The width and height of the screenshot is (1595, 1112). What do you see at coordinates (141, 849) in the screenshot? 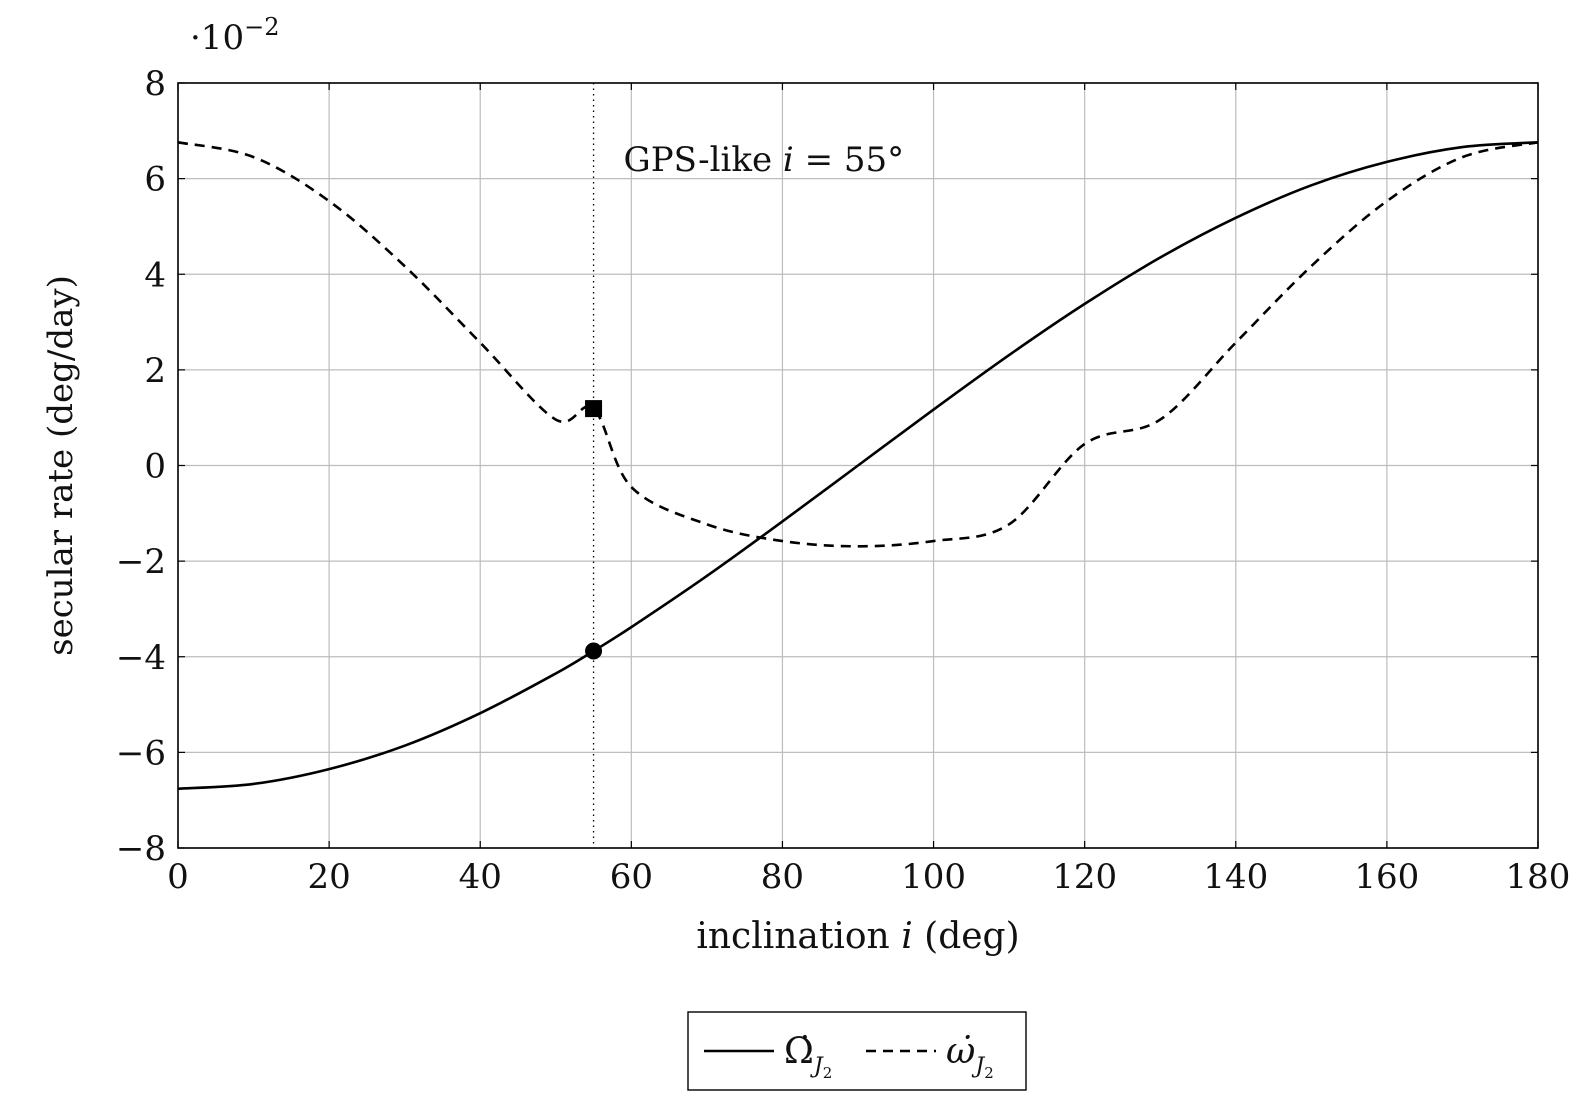
I see `y-tick-label: −8` at bounding box center [141, 849].